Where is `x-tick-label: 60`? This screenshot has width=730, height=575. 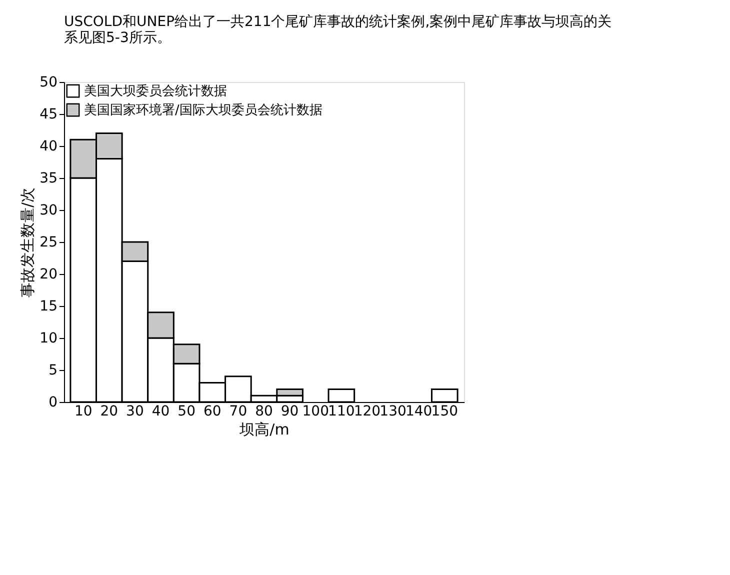
x-tick-label: 60 is located at coordinates (212, 412).